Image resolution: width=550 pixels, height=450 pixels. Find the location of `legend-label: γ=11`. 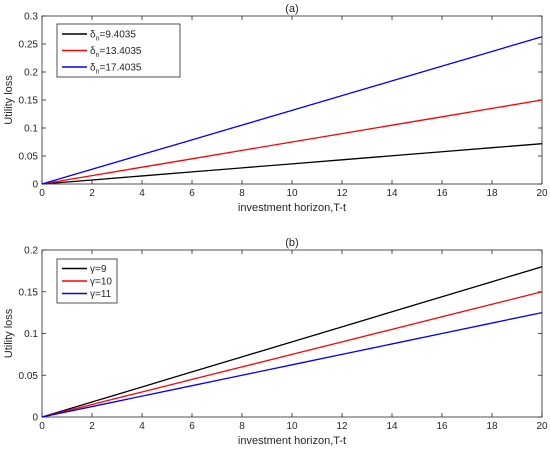

legend-label: γ=11 is located at coordinates (101, 294).